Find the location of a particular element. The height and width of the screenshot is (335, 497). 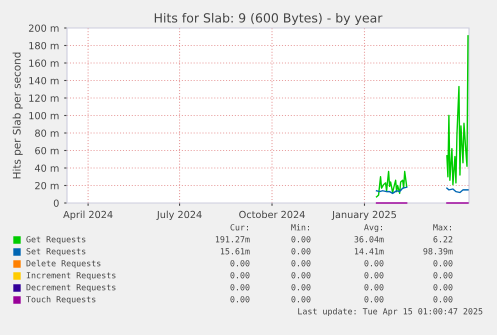

y-tick-label: 140 m is located at coordinates (44, 80).